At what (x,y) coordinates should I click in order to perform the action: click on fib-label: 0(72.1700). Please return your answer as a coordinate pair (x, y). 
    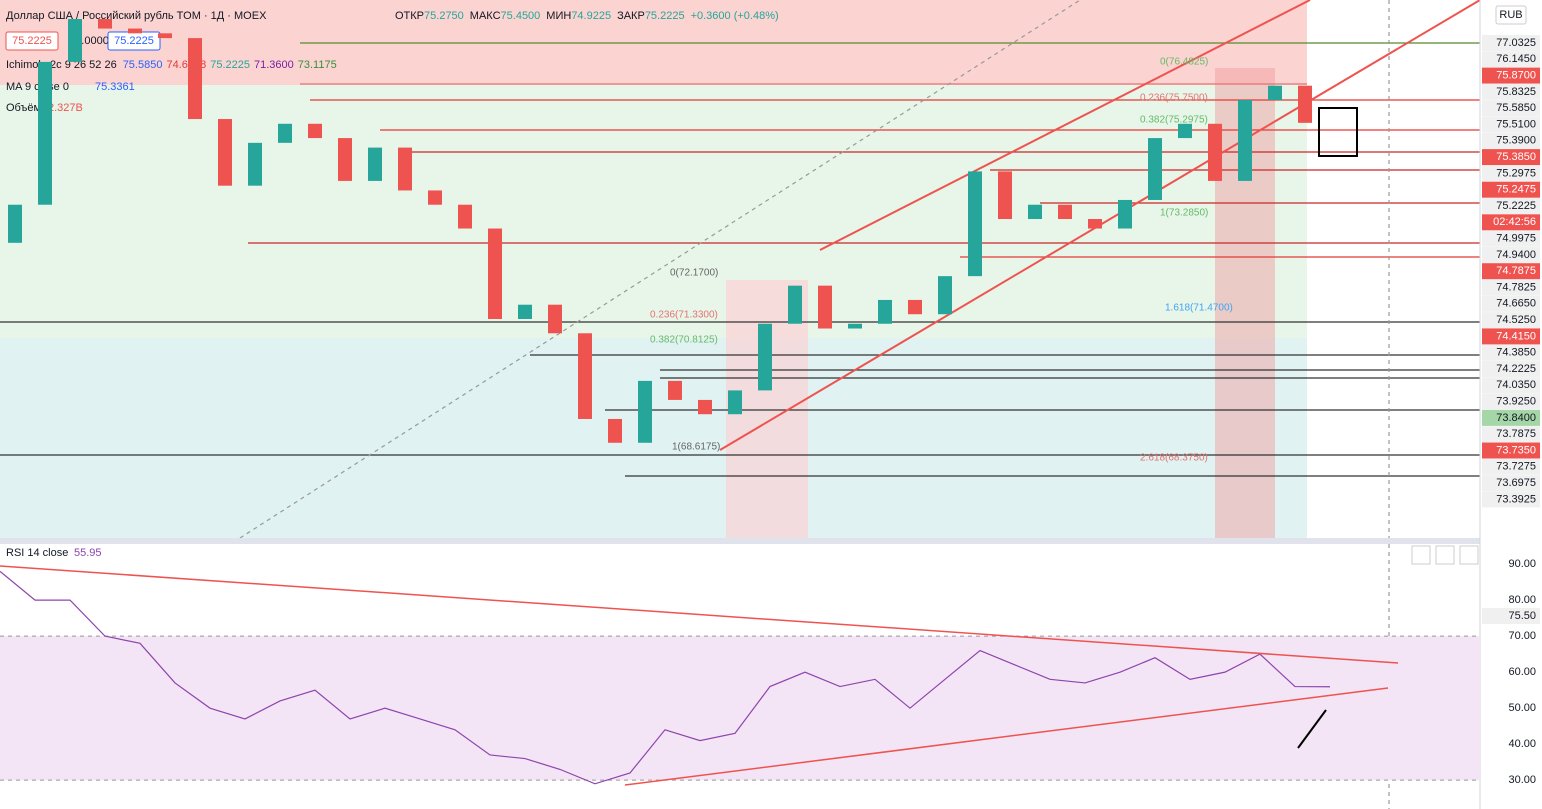
    Looking at the image, I should click on (694, 273).